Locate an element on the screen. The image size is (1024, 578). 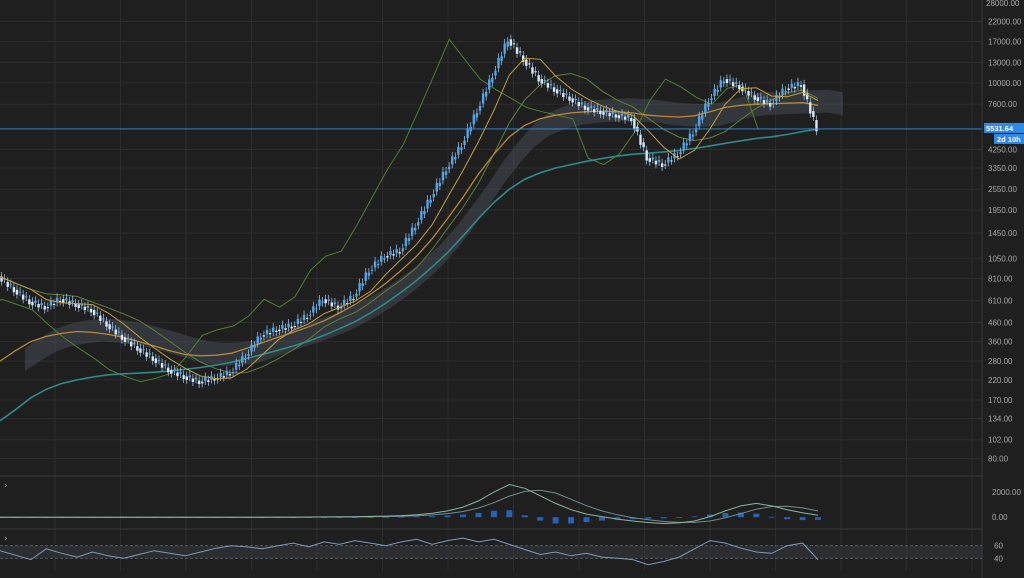
price-tick-label: 460.00 is located at coordinates (1000, 322).